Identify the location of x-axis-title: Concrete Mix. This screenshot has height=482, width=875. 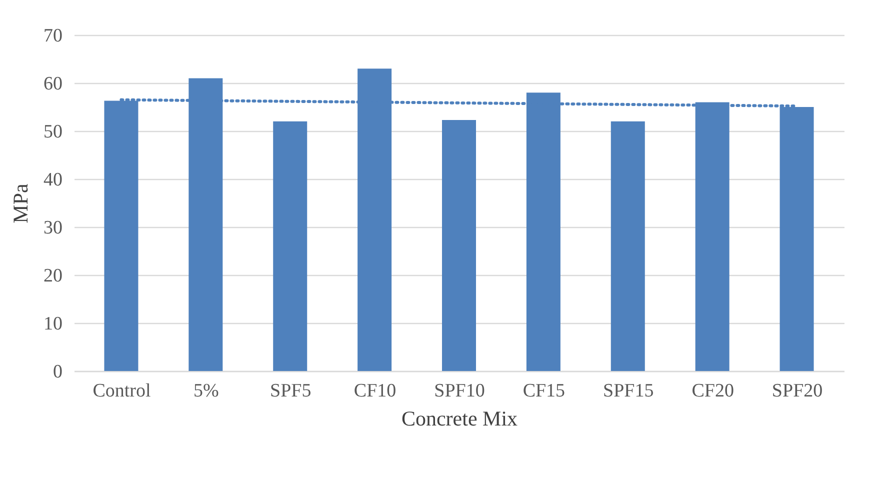
(459, 418).